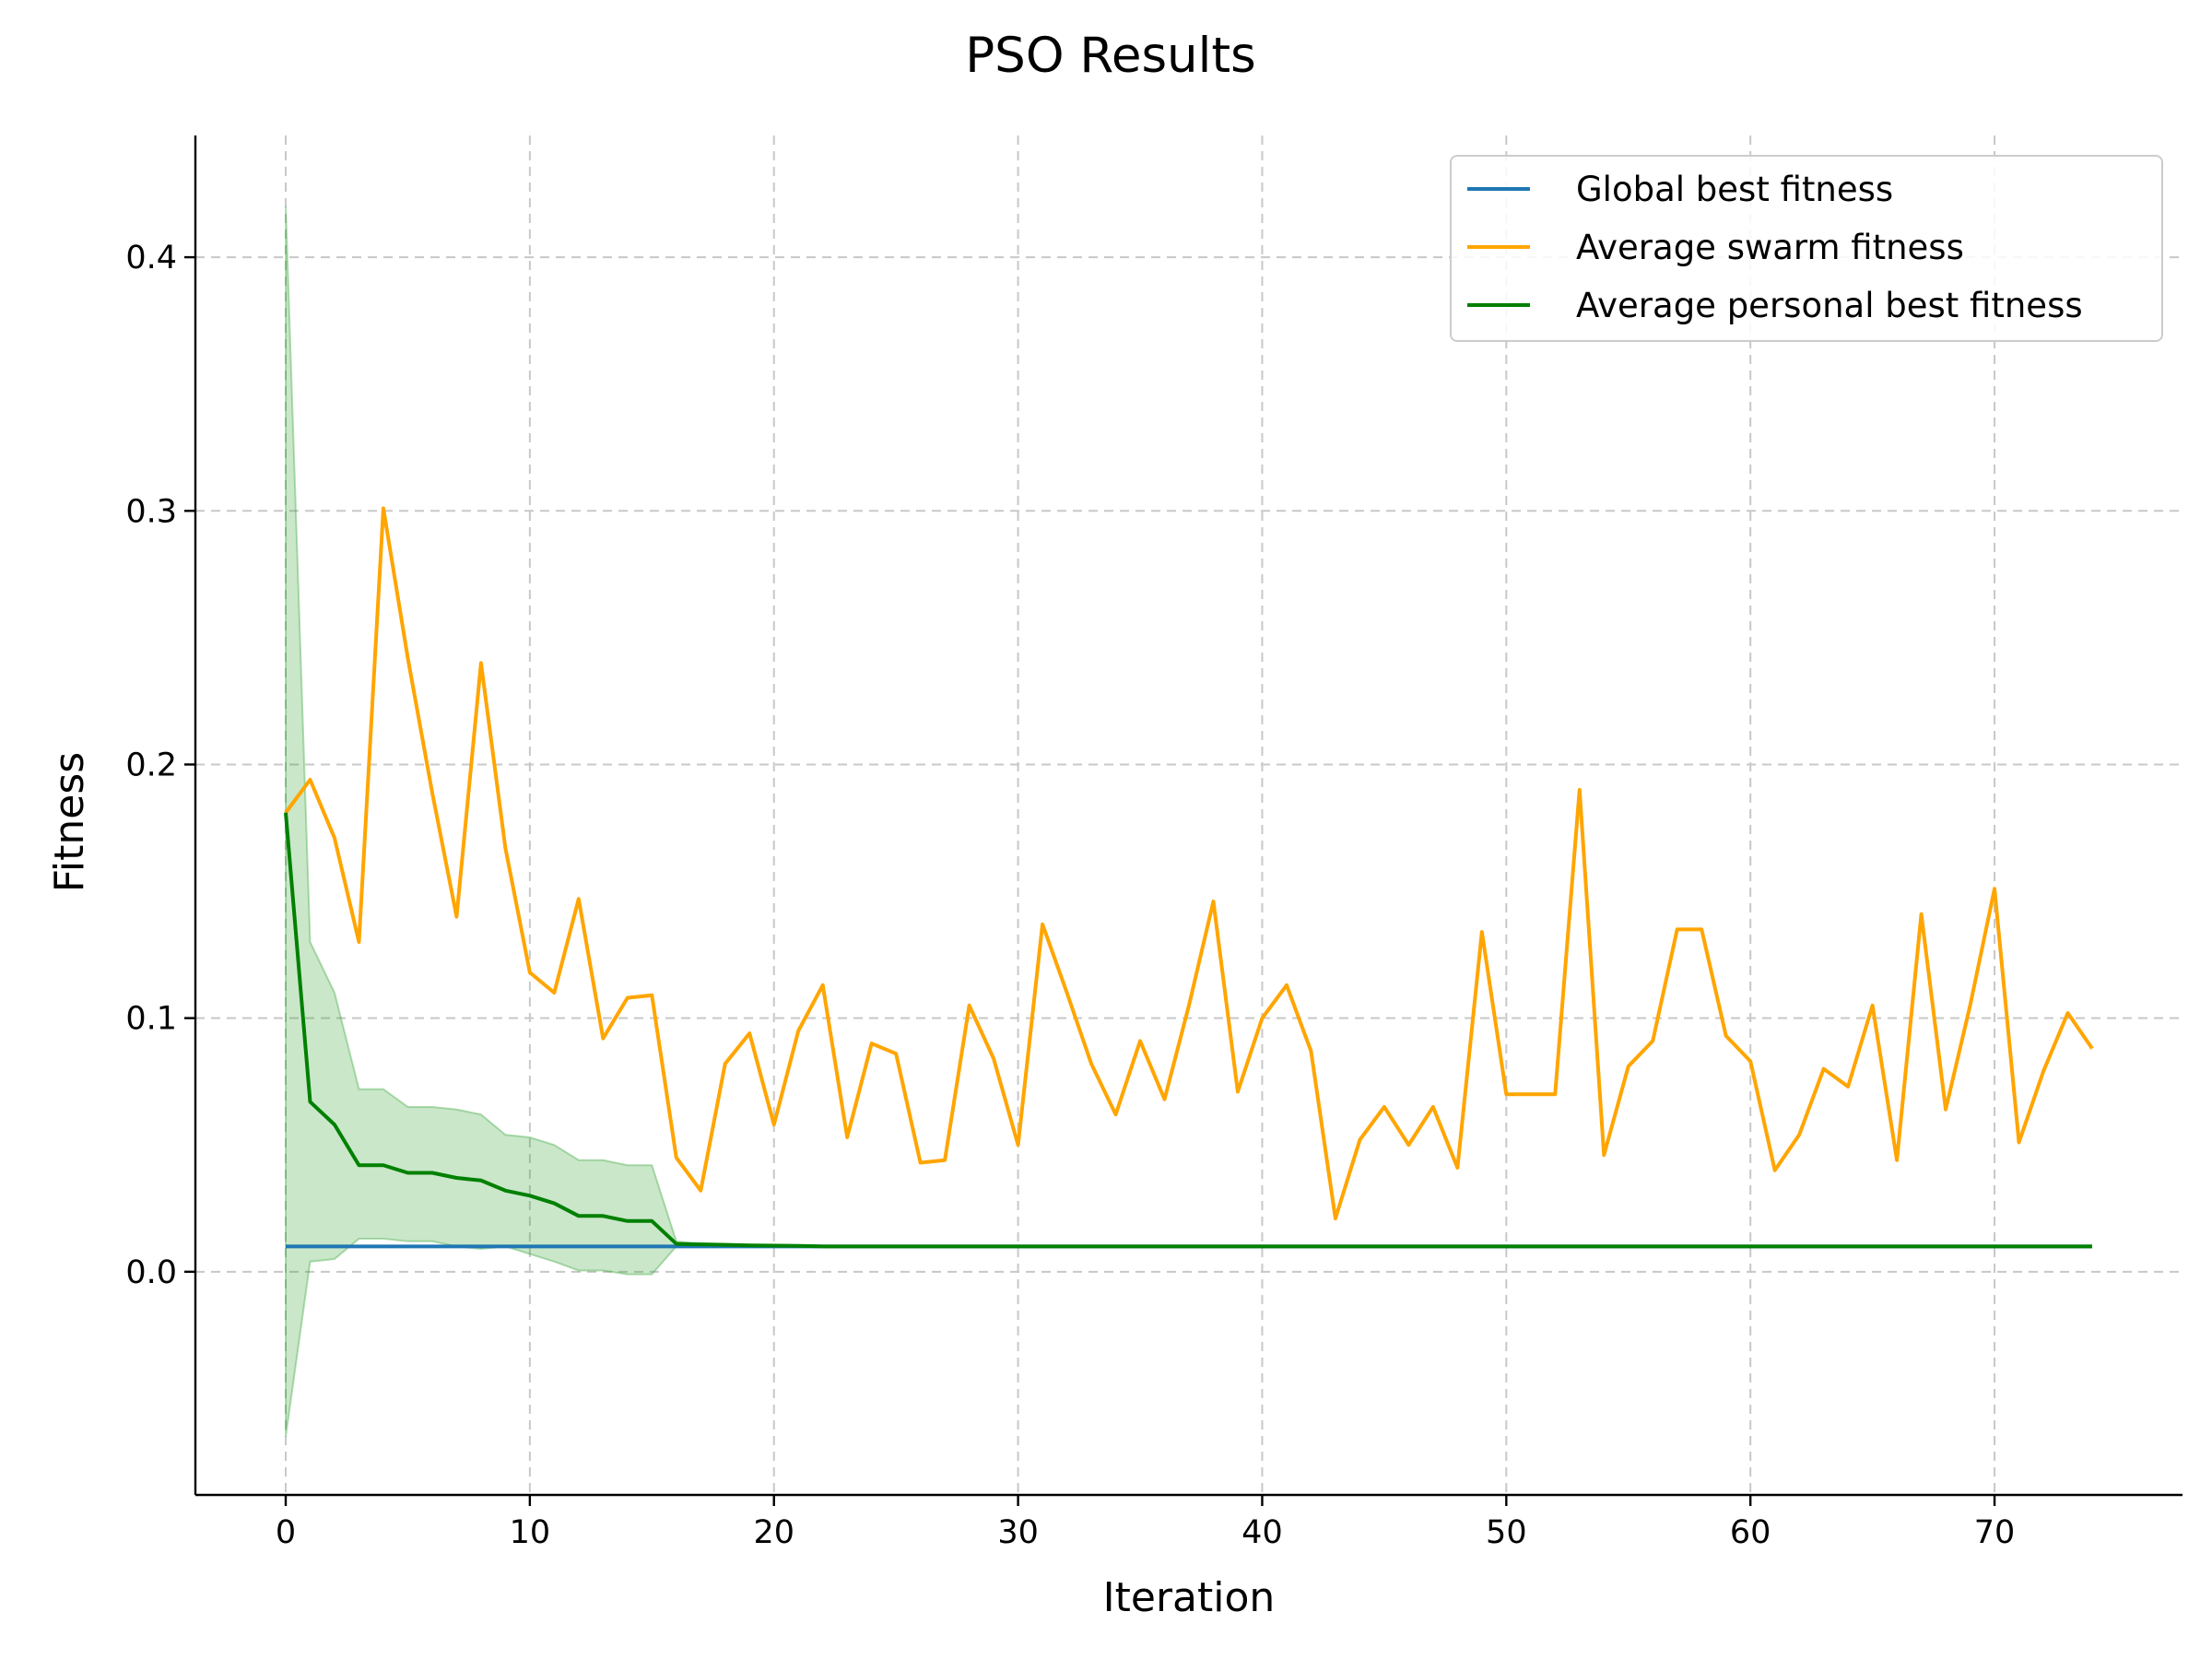 This screenshot has width=2212, height=1659. Describe the element at coordinates (151, 258) in the screenshot. I see `y-tick-label: 0.4` at that location.